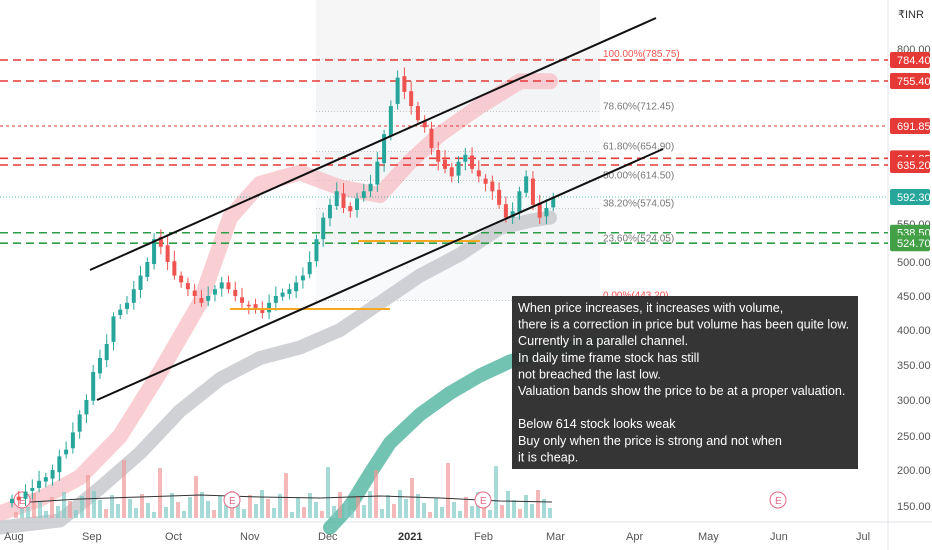 Image resolution: width=932 pixels, height=550 pixels. Describe the element at coordinates (914, 61) in the screenshot. I see `price-tag-label: 784.40` at that location.